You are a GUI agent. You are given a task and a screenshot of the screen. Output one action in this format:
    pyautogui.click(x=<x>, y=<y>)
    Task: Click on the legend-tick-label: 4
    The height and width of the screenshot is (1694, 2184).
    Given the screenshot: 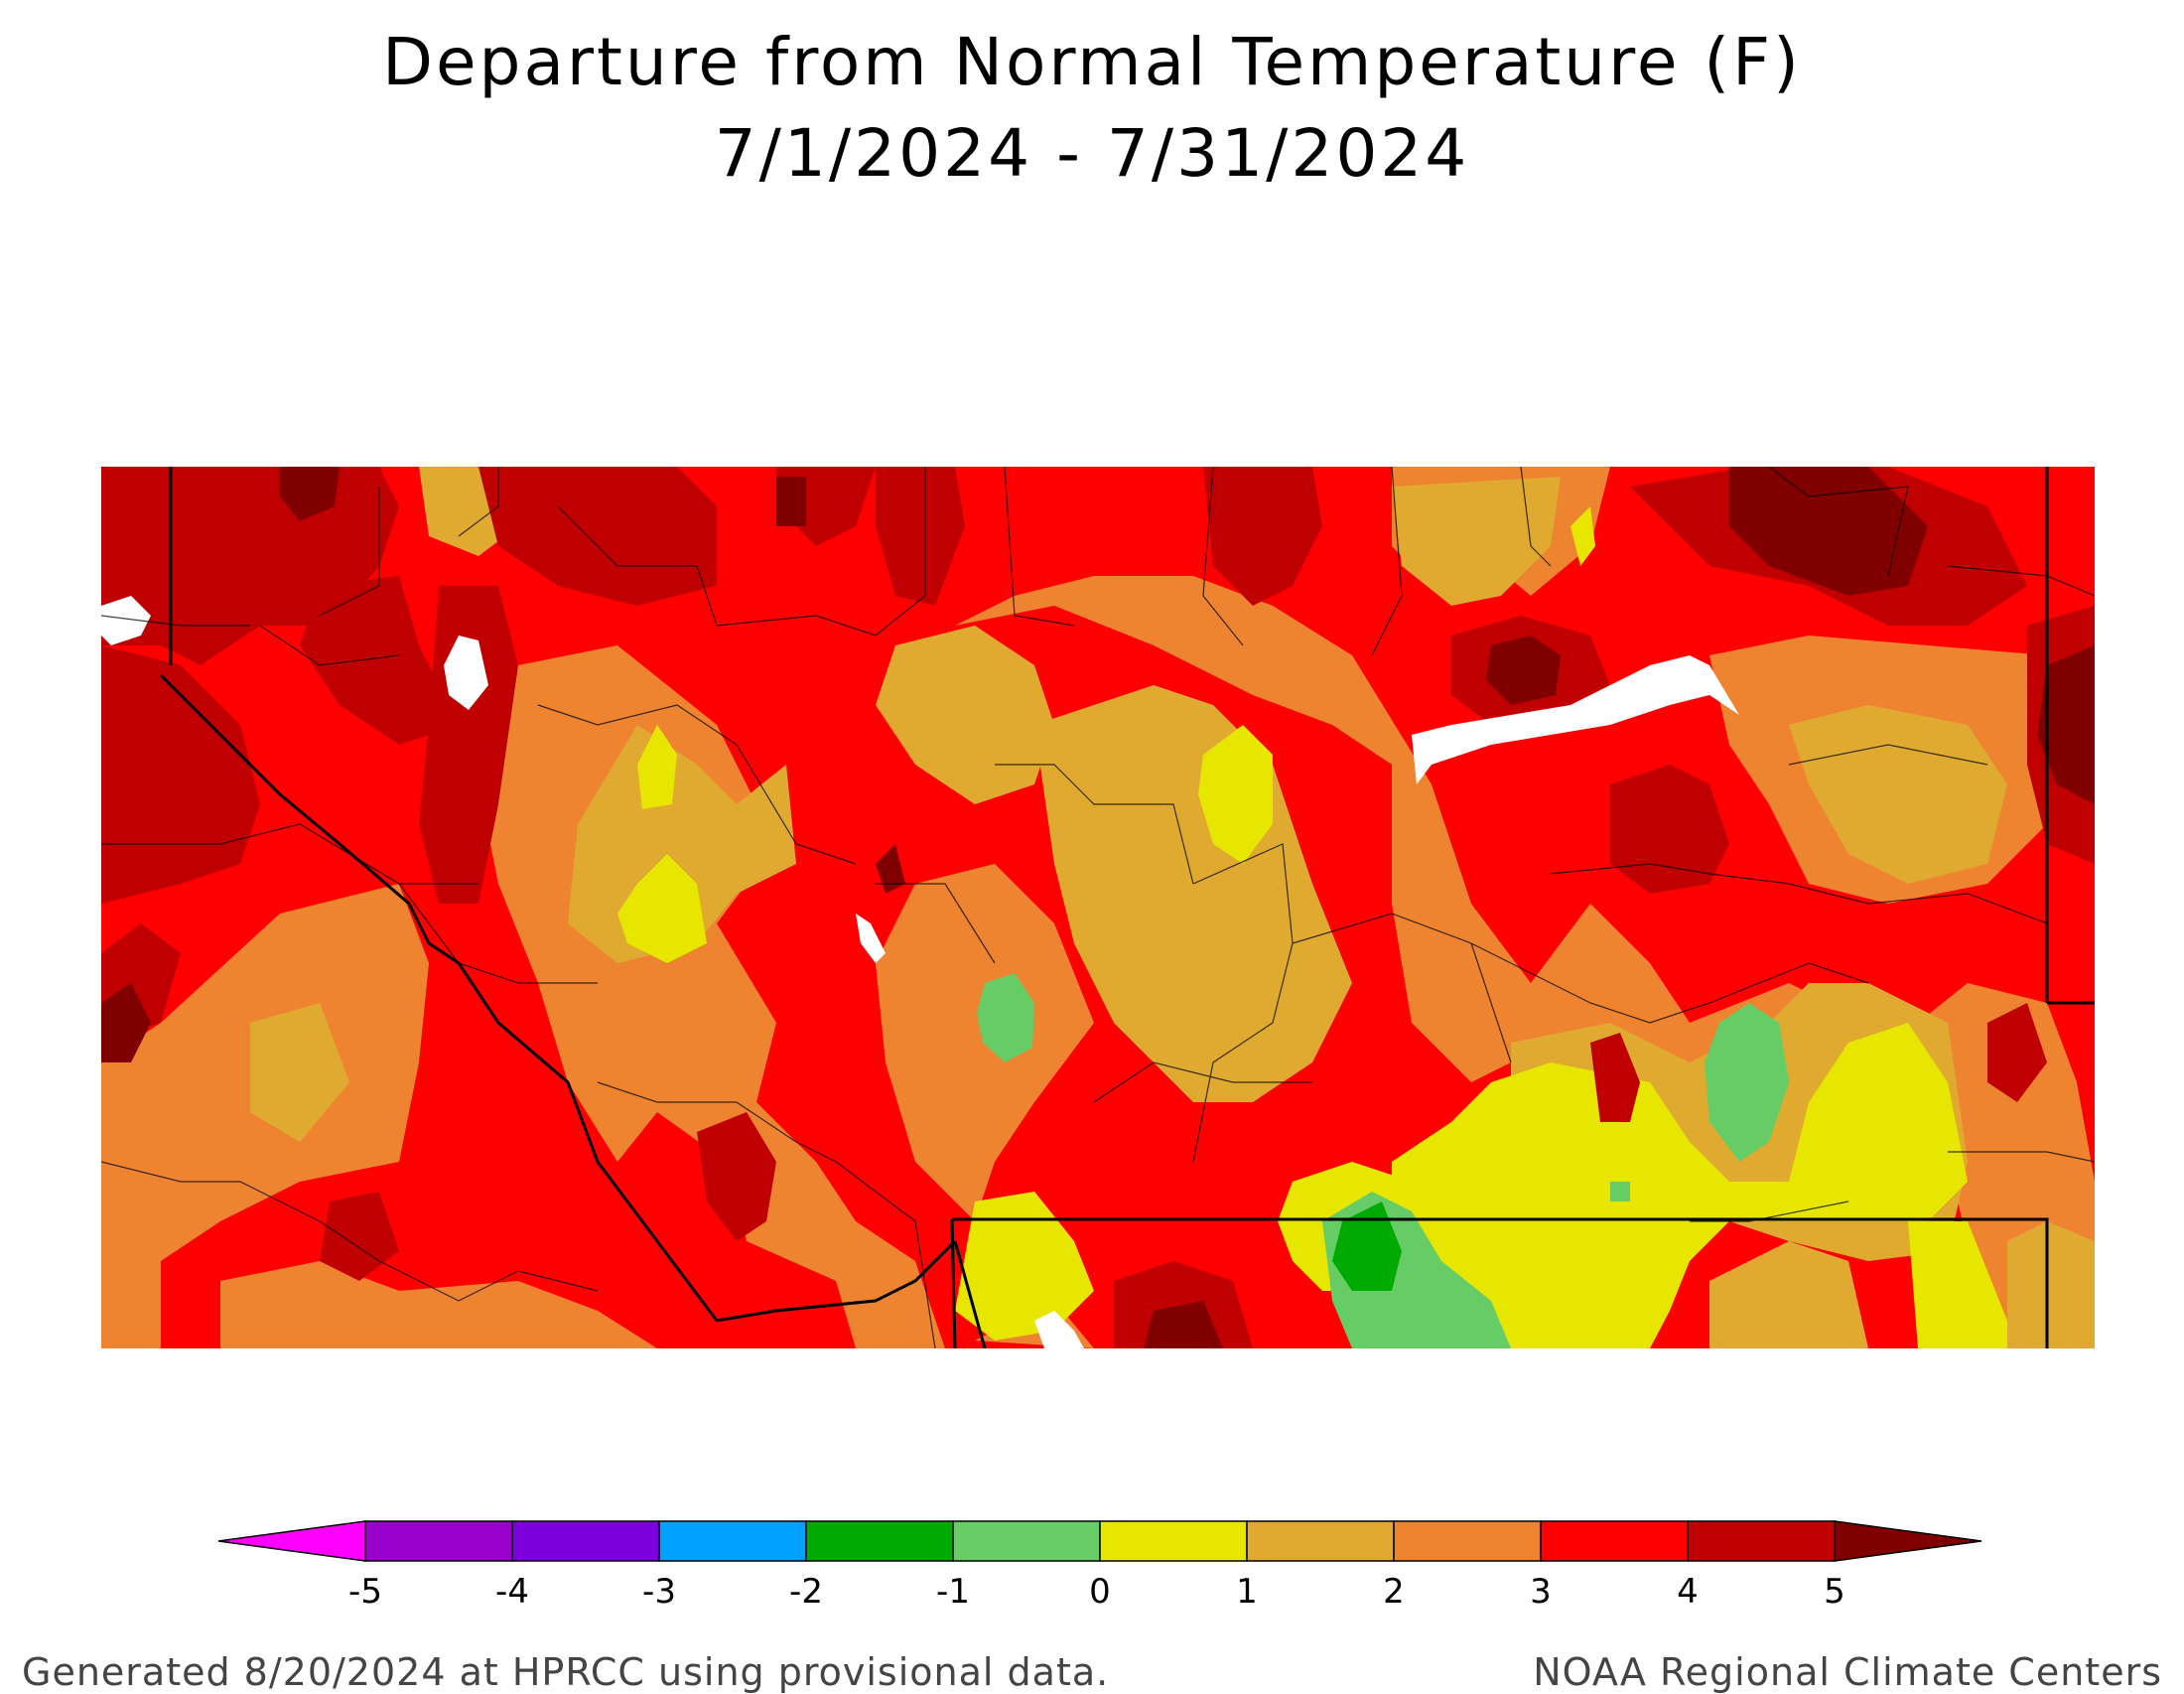 What is the action you would take?
    pyautogui.click(x=1688, y=1592)
    